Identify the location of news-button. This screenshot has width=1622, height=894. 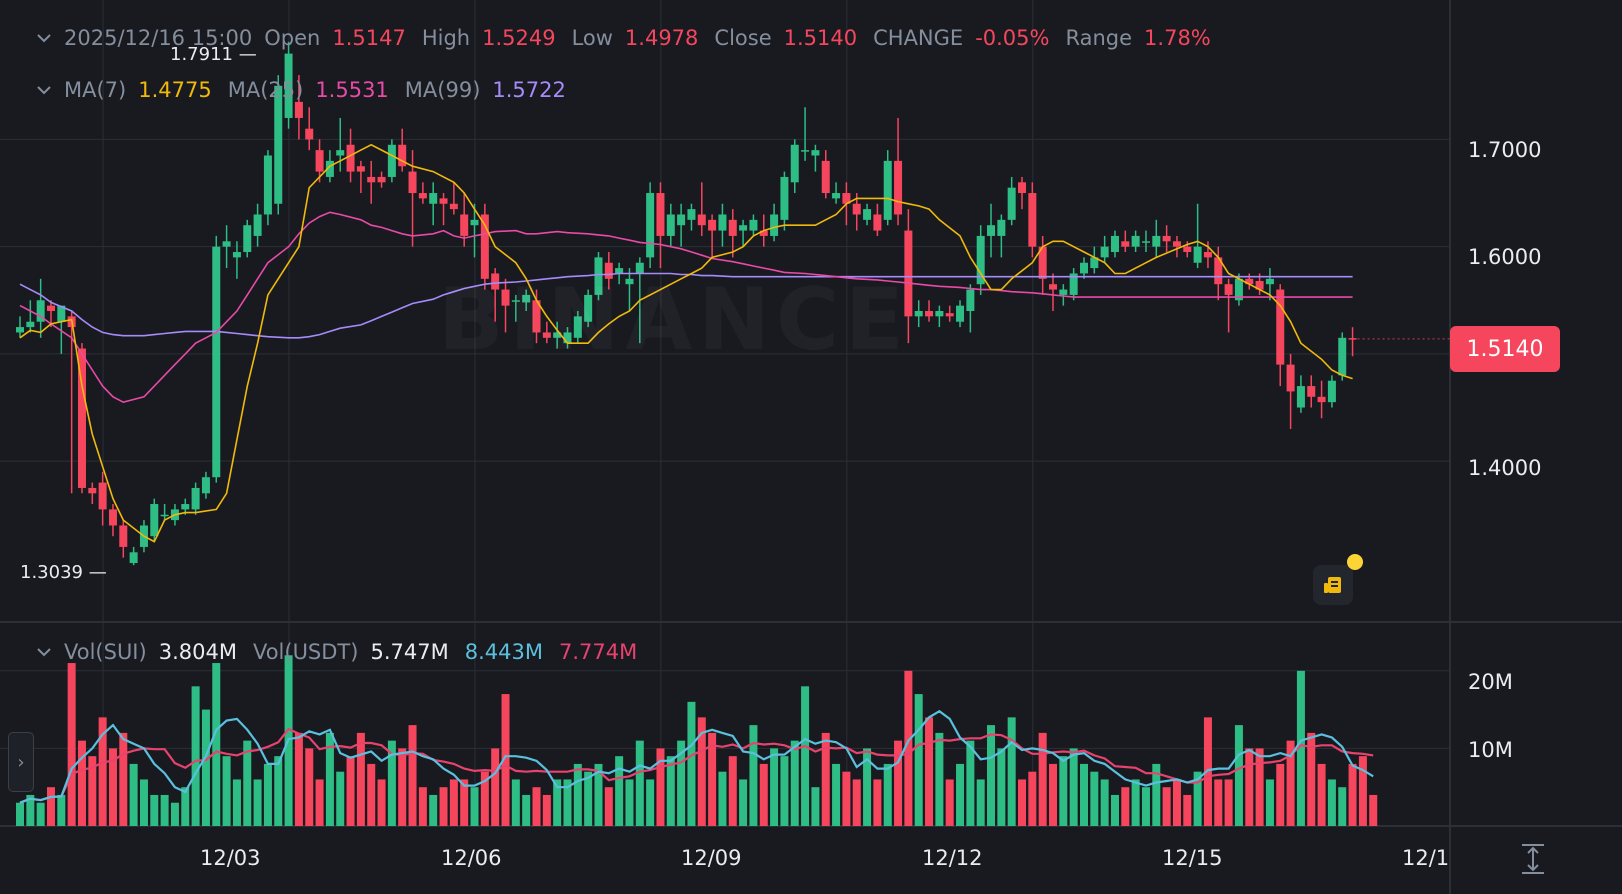
(1333, 585).